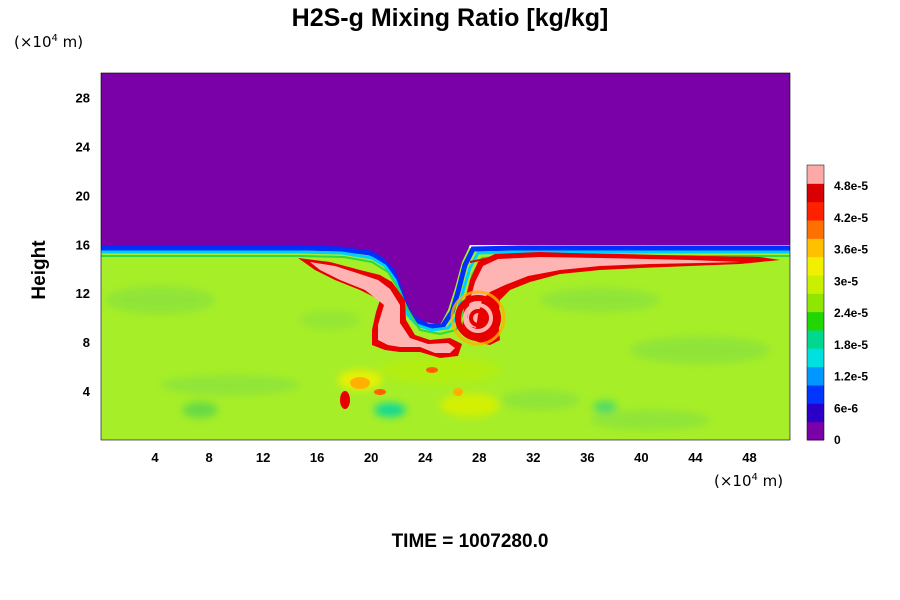  I want to click on y-tick-label: 24, so click(83, 146).